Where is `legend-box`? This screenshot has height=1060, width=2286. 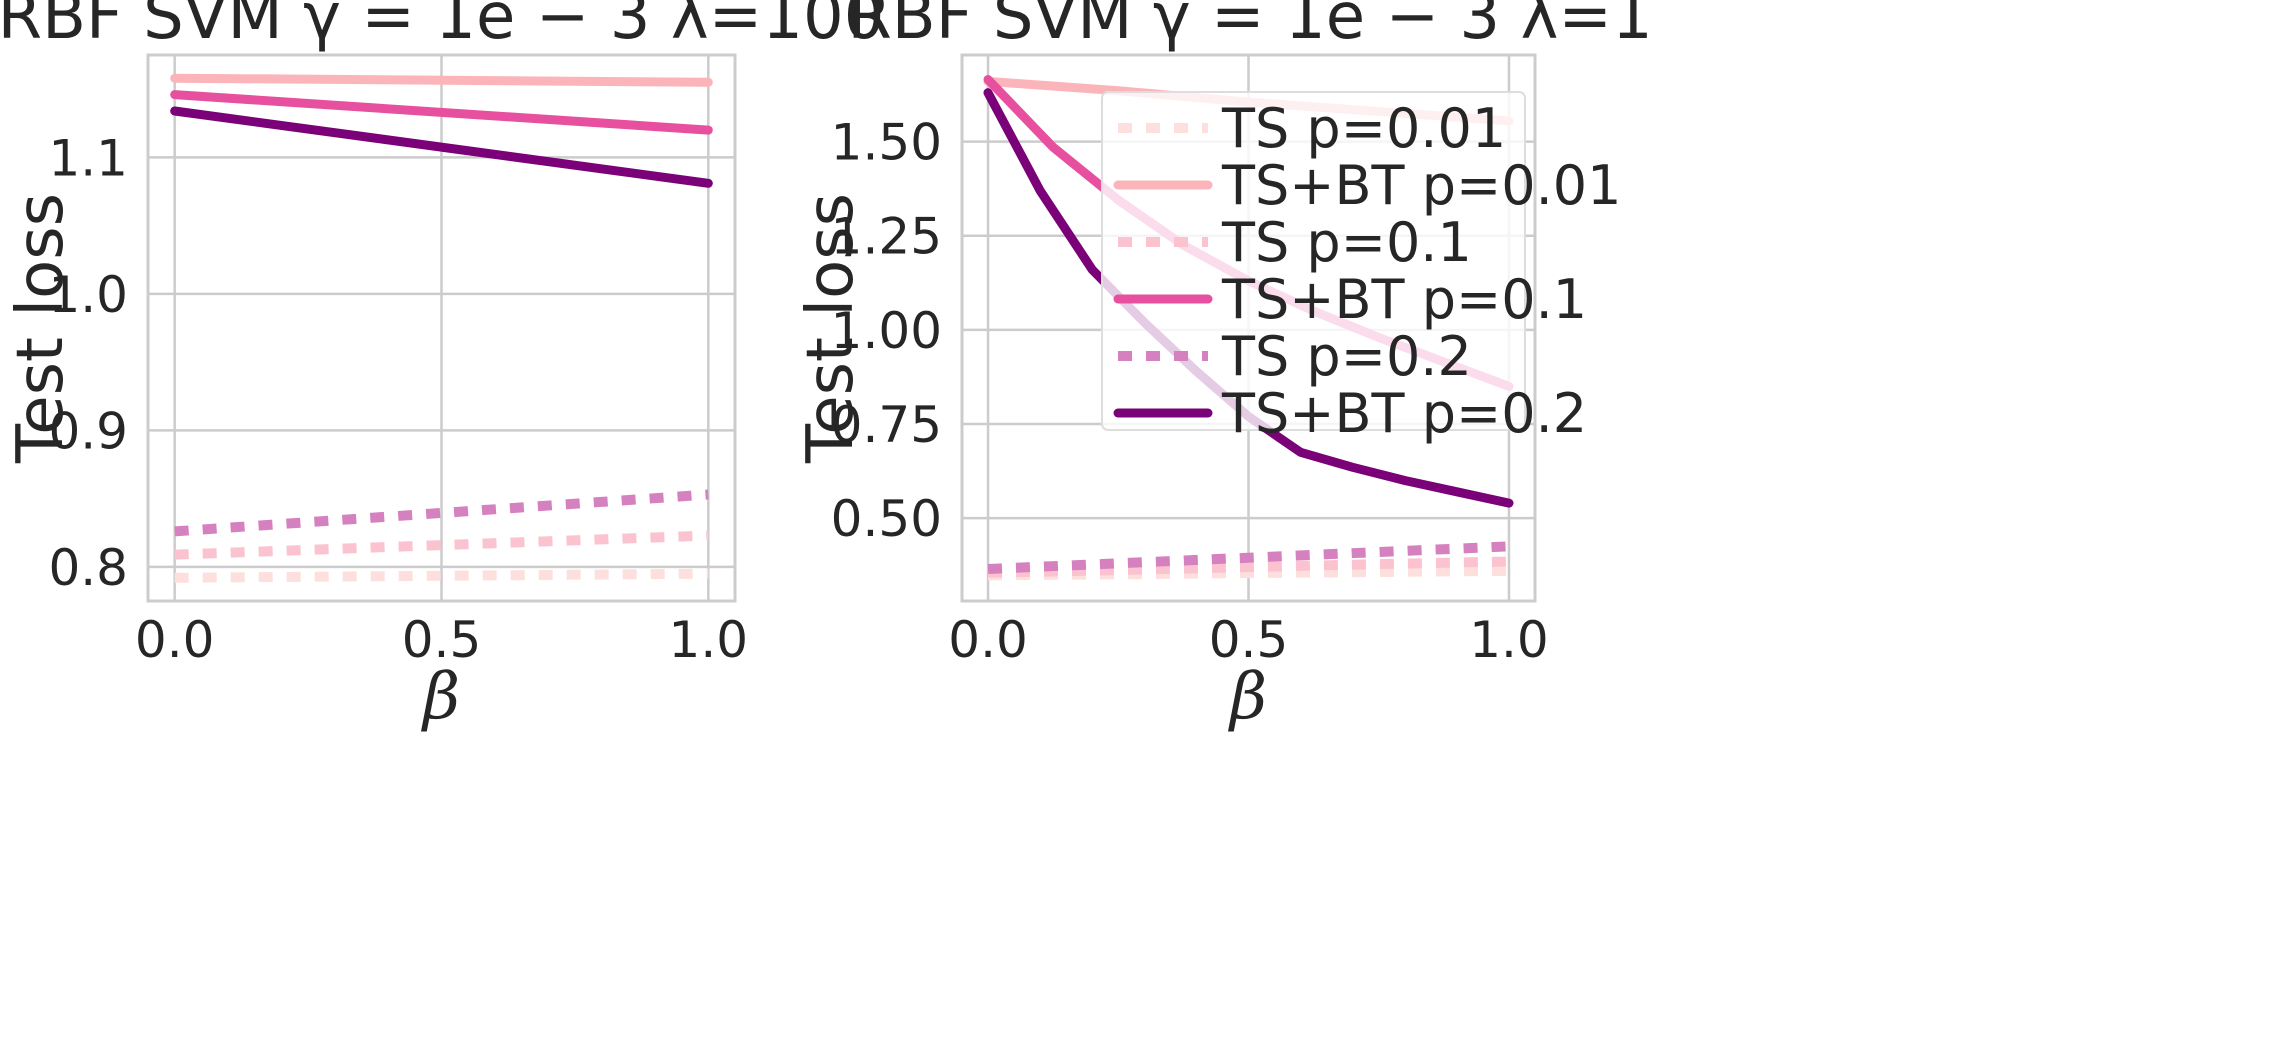 legend-box is located at coordinates (1313, 261).